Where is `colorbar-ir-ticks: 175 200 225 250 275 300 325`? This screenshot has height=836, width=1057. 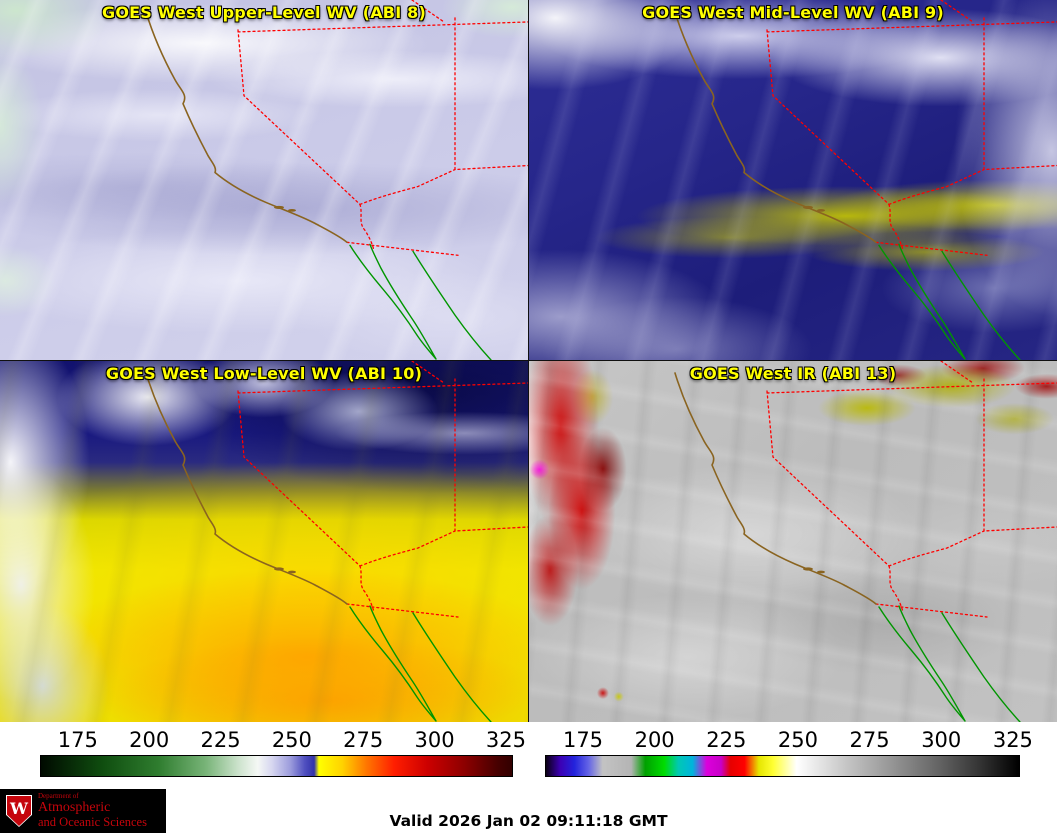 colorbar-ir-ticks: 175 200 225 250 275 300 325 is located at coordinates (789, 738).